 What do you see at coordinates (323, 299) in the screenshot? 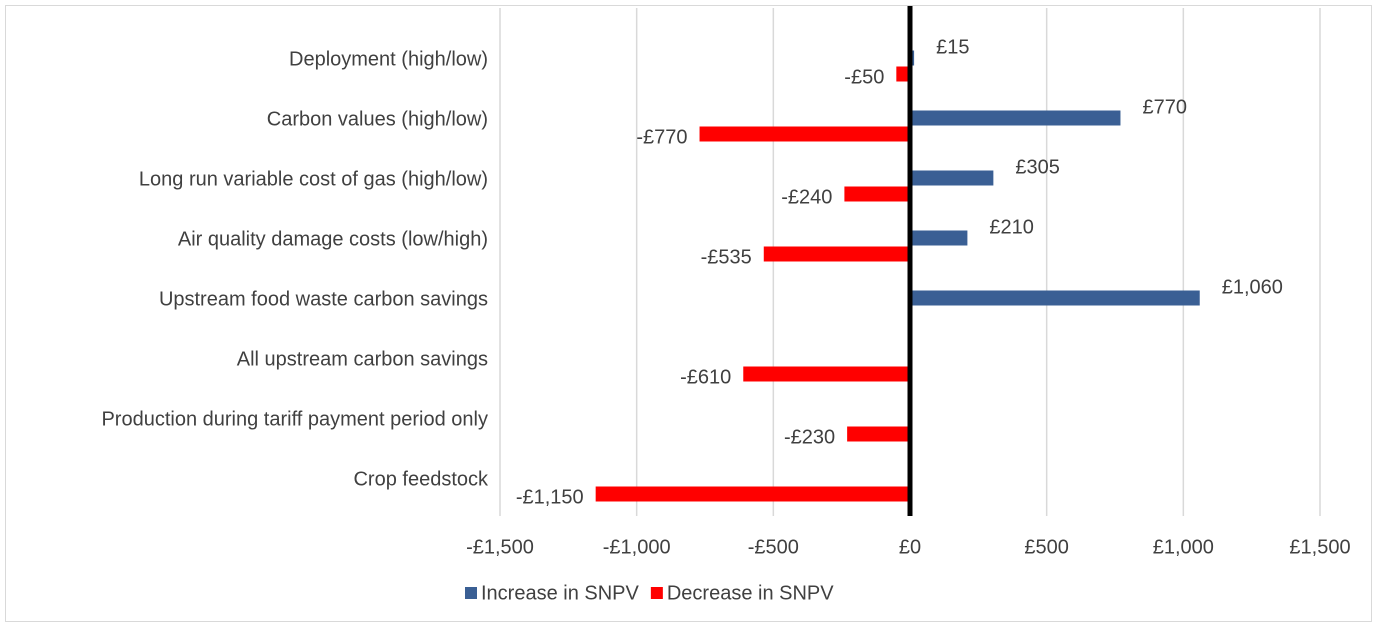
I see `y-tick-label: Upstream food waste carbon savings` at bounding box center [323, 299].